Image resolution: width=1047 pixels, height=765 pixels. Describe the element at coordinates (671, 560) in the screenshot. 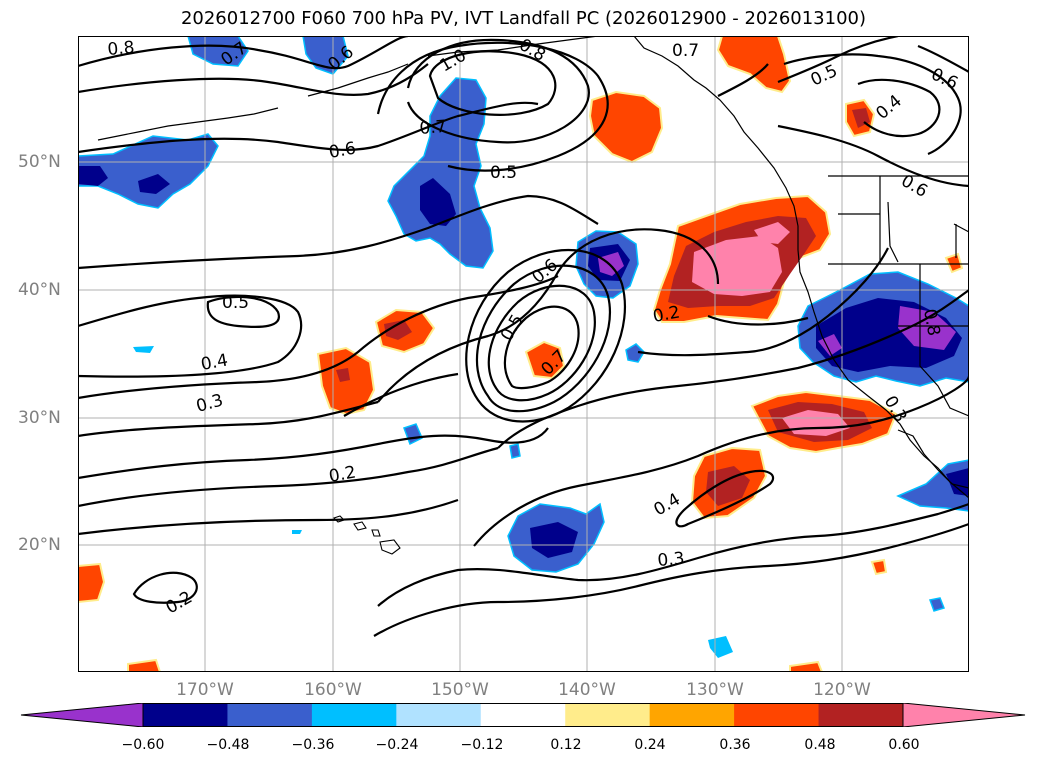

I see `contour-label: 0.3` at that location.